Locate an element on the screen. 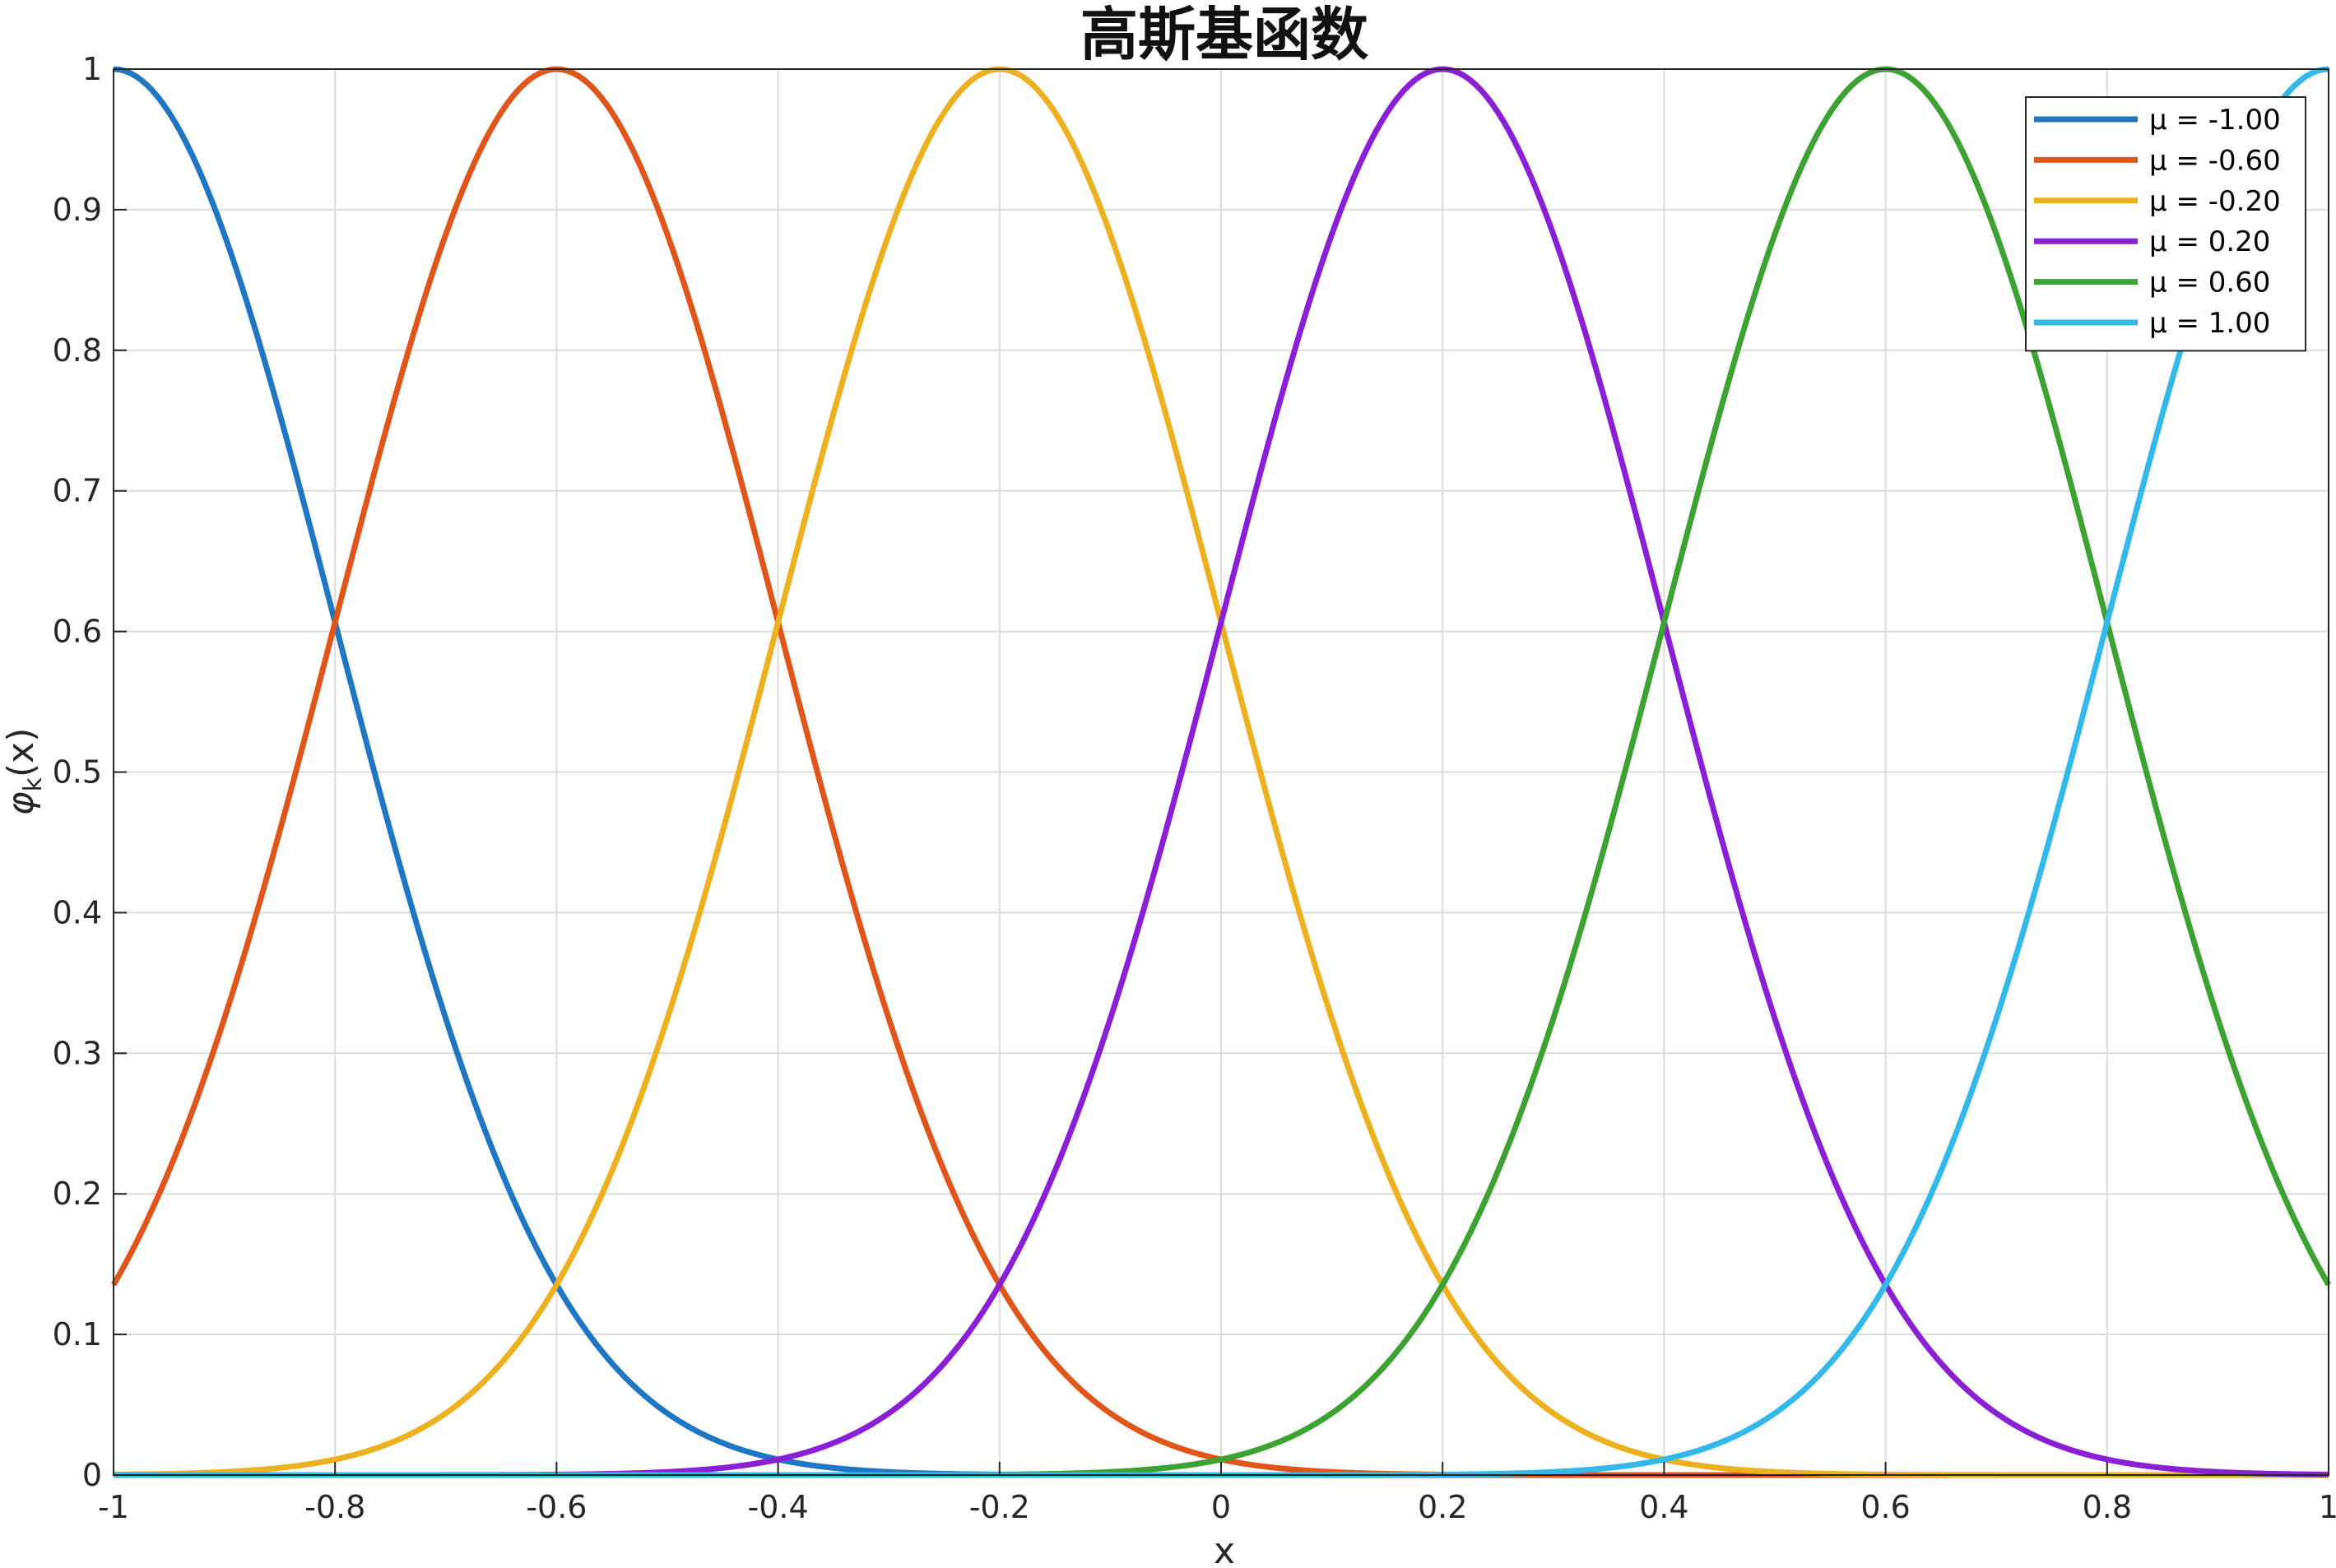  x-tick-label: -0.6 is located at coordinates (557, 1507).